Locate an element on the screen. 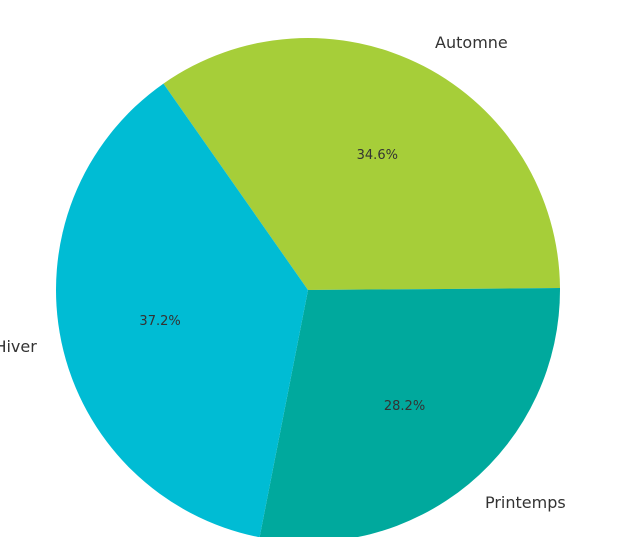 Image resolution: width=644 pixels, height=537 pixels. pie-category-label-automne: Automne is located at coordinates (471, 42).